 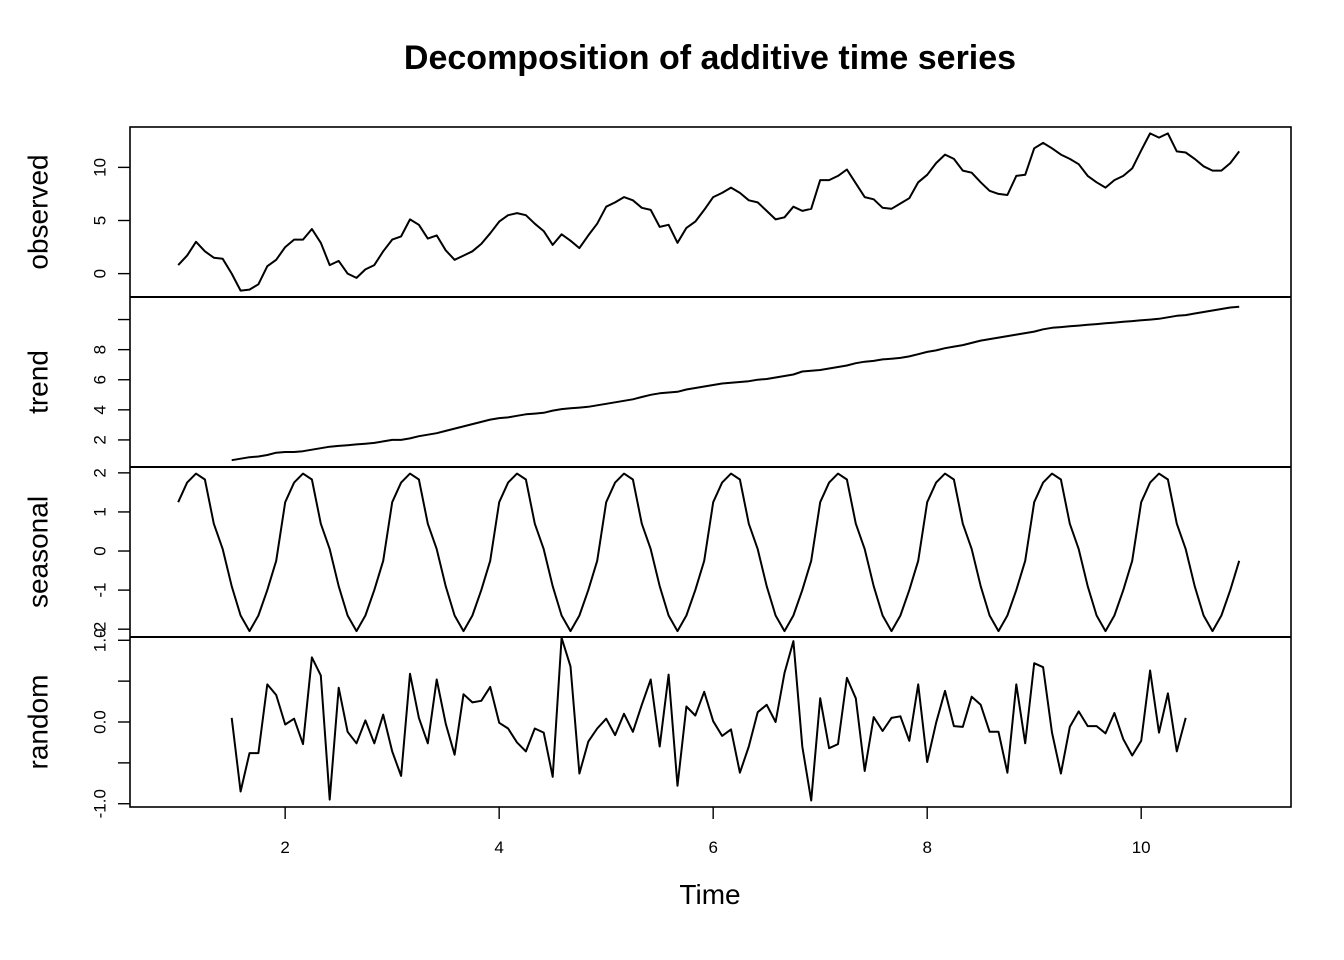 I want to click on observed-ytick-label: 5, so click(x=100, y=220).